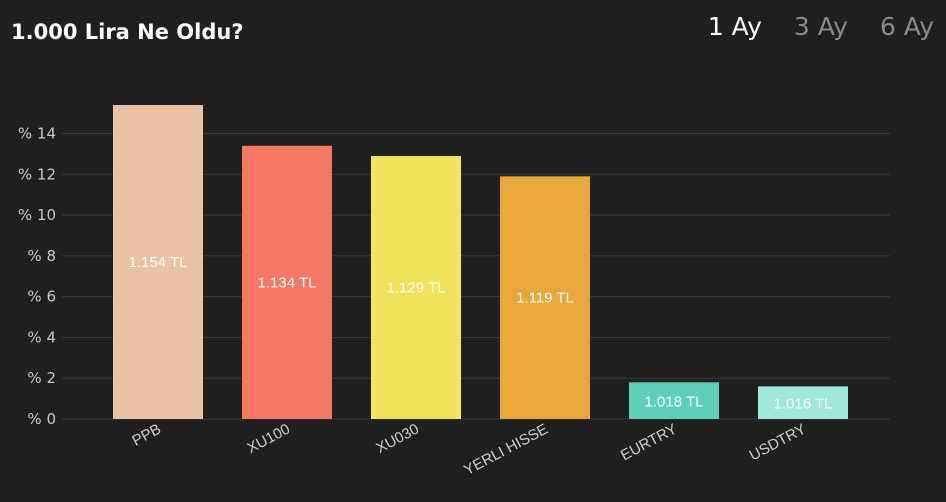 Image resolution: width=946 pixels, height=502 pixels. Describe the element at coordinates (778, 443) in the screenshot. I see `x-tick-label: USDTRY` at that location.